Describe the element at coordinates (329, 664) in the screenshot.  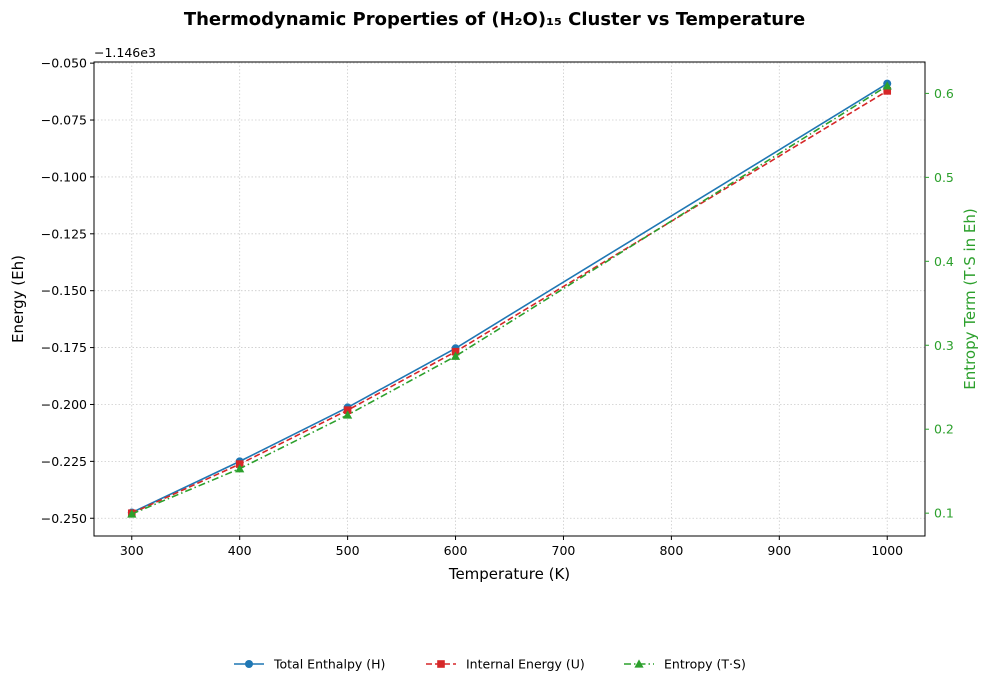
I see `legend-label: Total Enthalpy (H)` at that location.